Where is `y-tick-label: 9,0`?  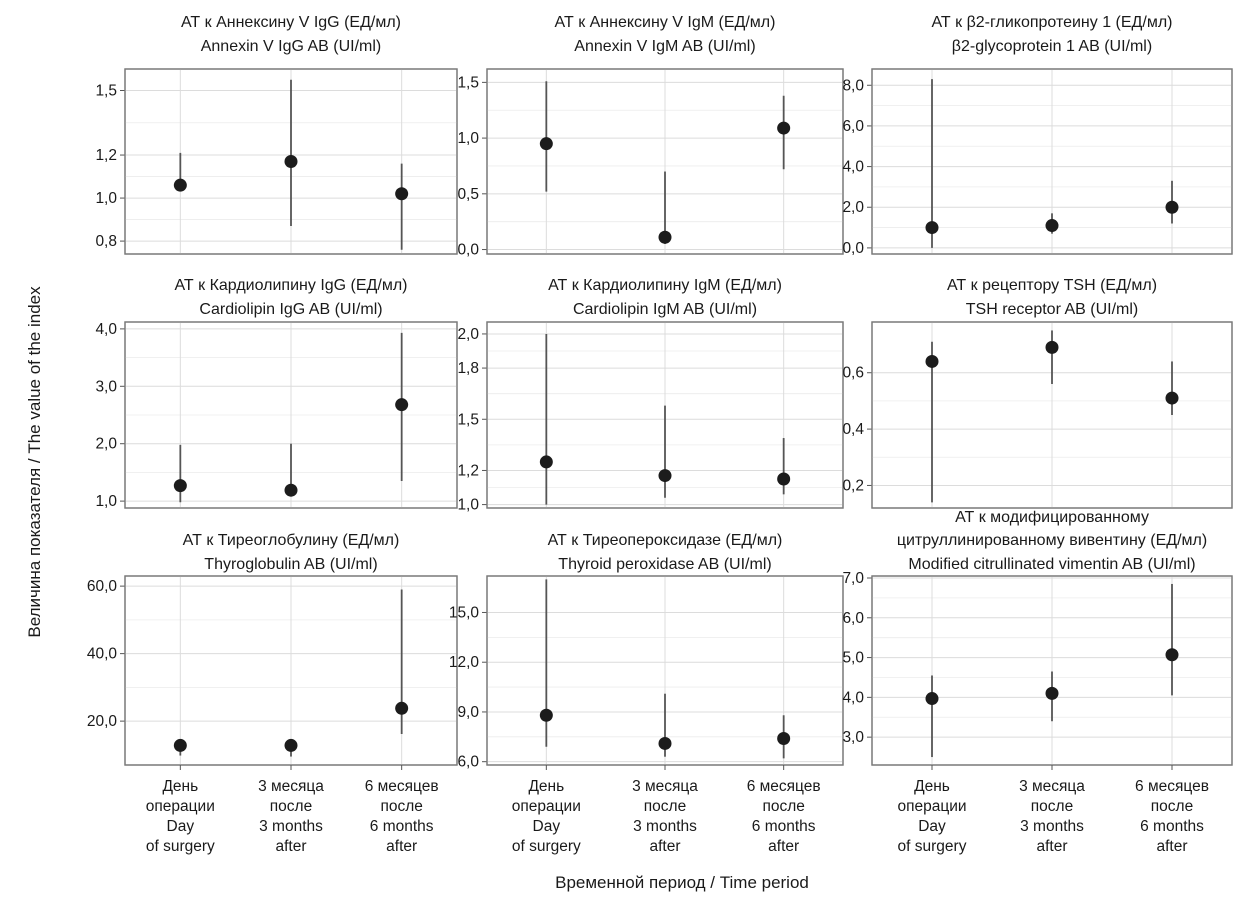 y-tick-label: 9,0 is located at coordinates (468, 712).